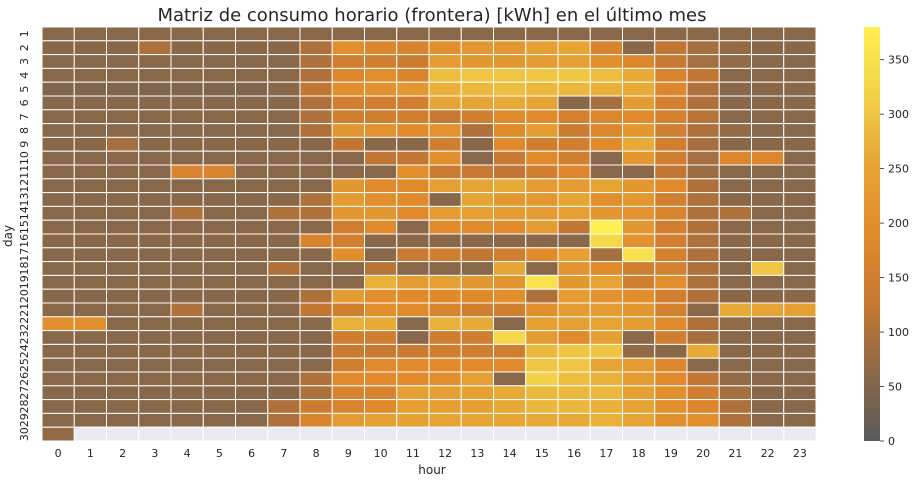 The width and height of the screenshot is (920, 483). Describe the element at coordinates (90, 453) in the screenshot. I see `x-tick-label: 1` at that location.